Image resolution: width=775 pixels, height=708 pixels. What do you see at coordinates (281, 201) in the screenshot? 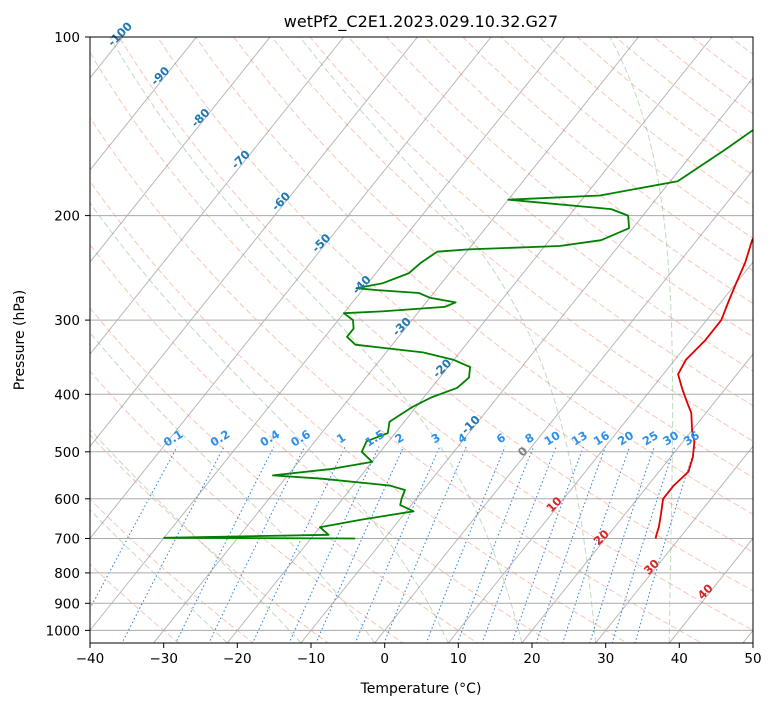
I see `isotherm-label: -60` at bounding box center [281, 201].